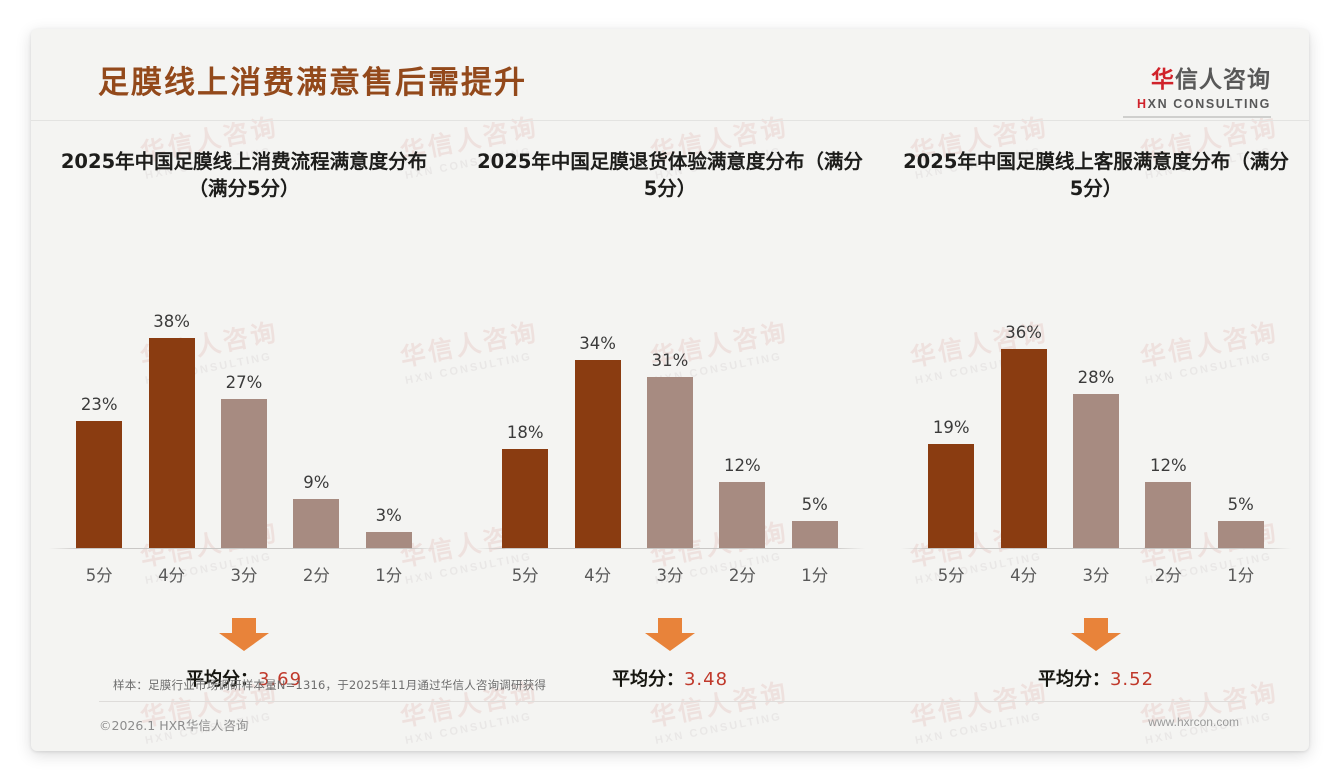  Describe the element at coordinates (525, 432) in the screenshot. I see `bar-value-label: 18%` at that location.